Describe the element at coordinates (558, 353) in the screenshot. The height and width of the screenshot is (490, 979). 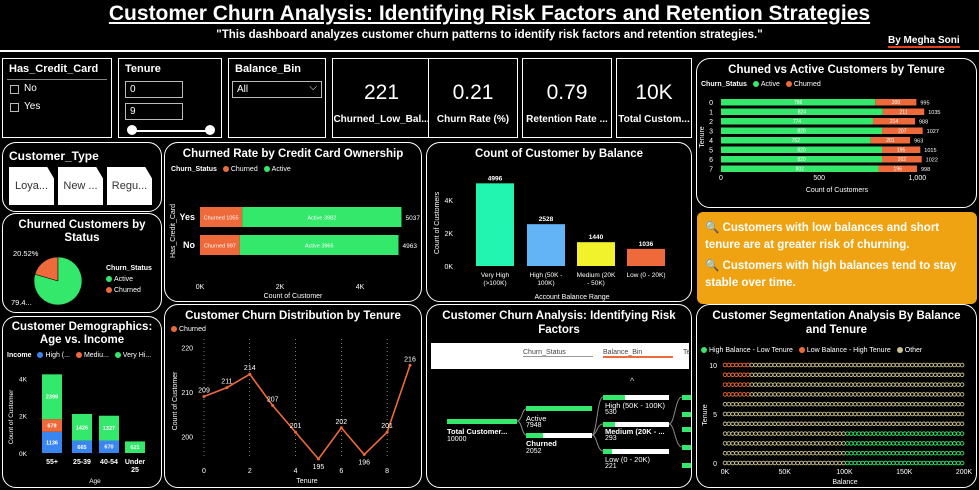
I see `decomp-col-churn-status: Churn_Status` at that location.